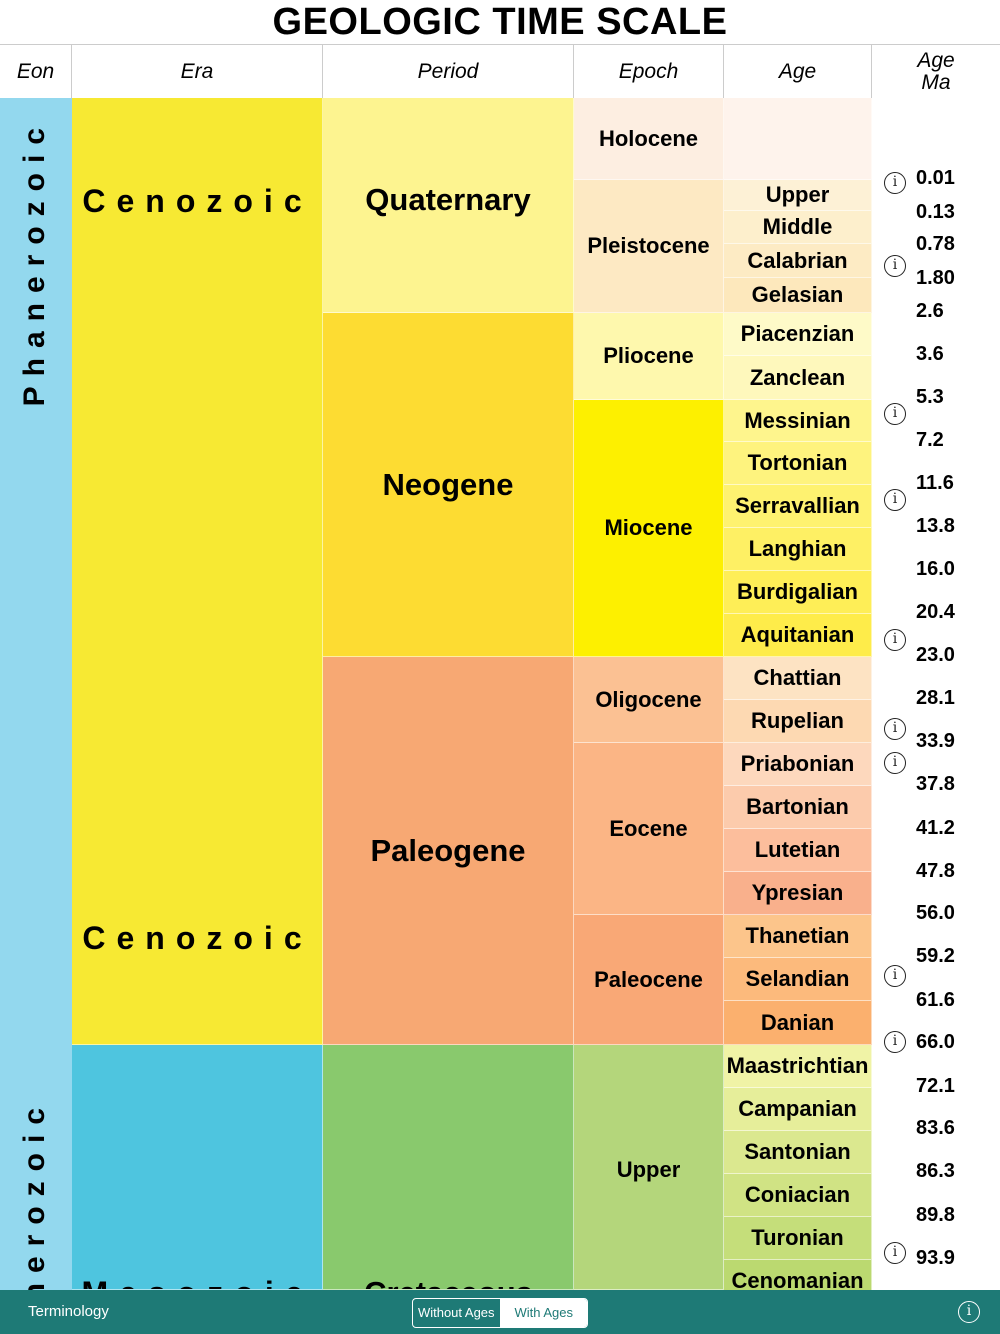 Image resolution: width=1000 pixels, height=1334 pixels. What do you see at coordinates (798, 261) in the screenshot?
I see `age-calabrian: Calabrian` at bounding box center [798, 261].